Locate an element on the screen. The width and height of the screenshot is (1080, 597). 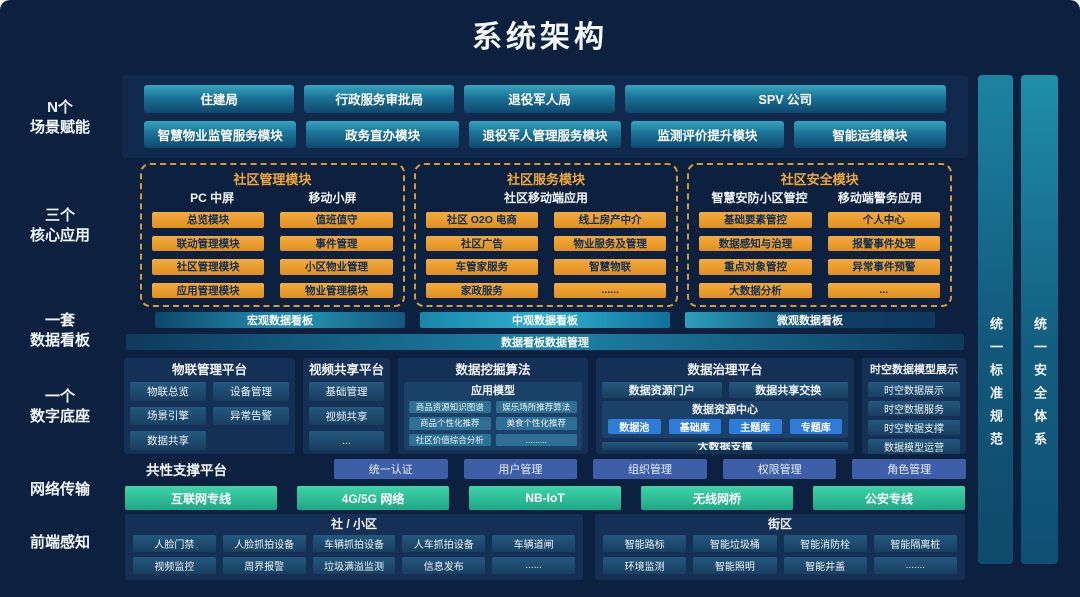
core-box-title: 社区管理模块 is located at coordinates (272, 179).